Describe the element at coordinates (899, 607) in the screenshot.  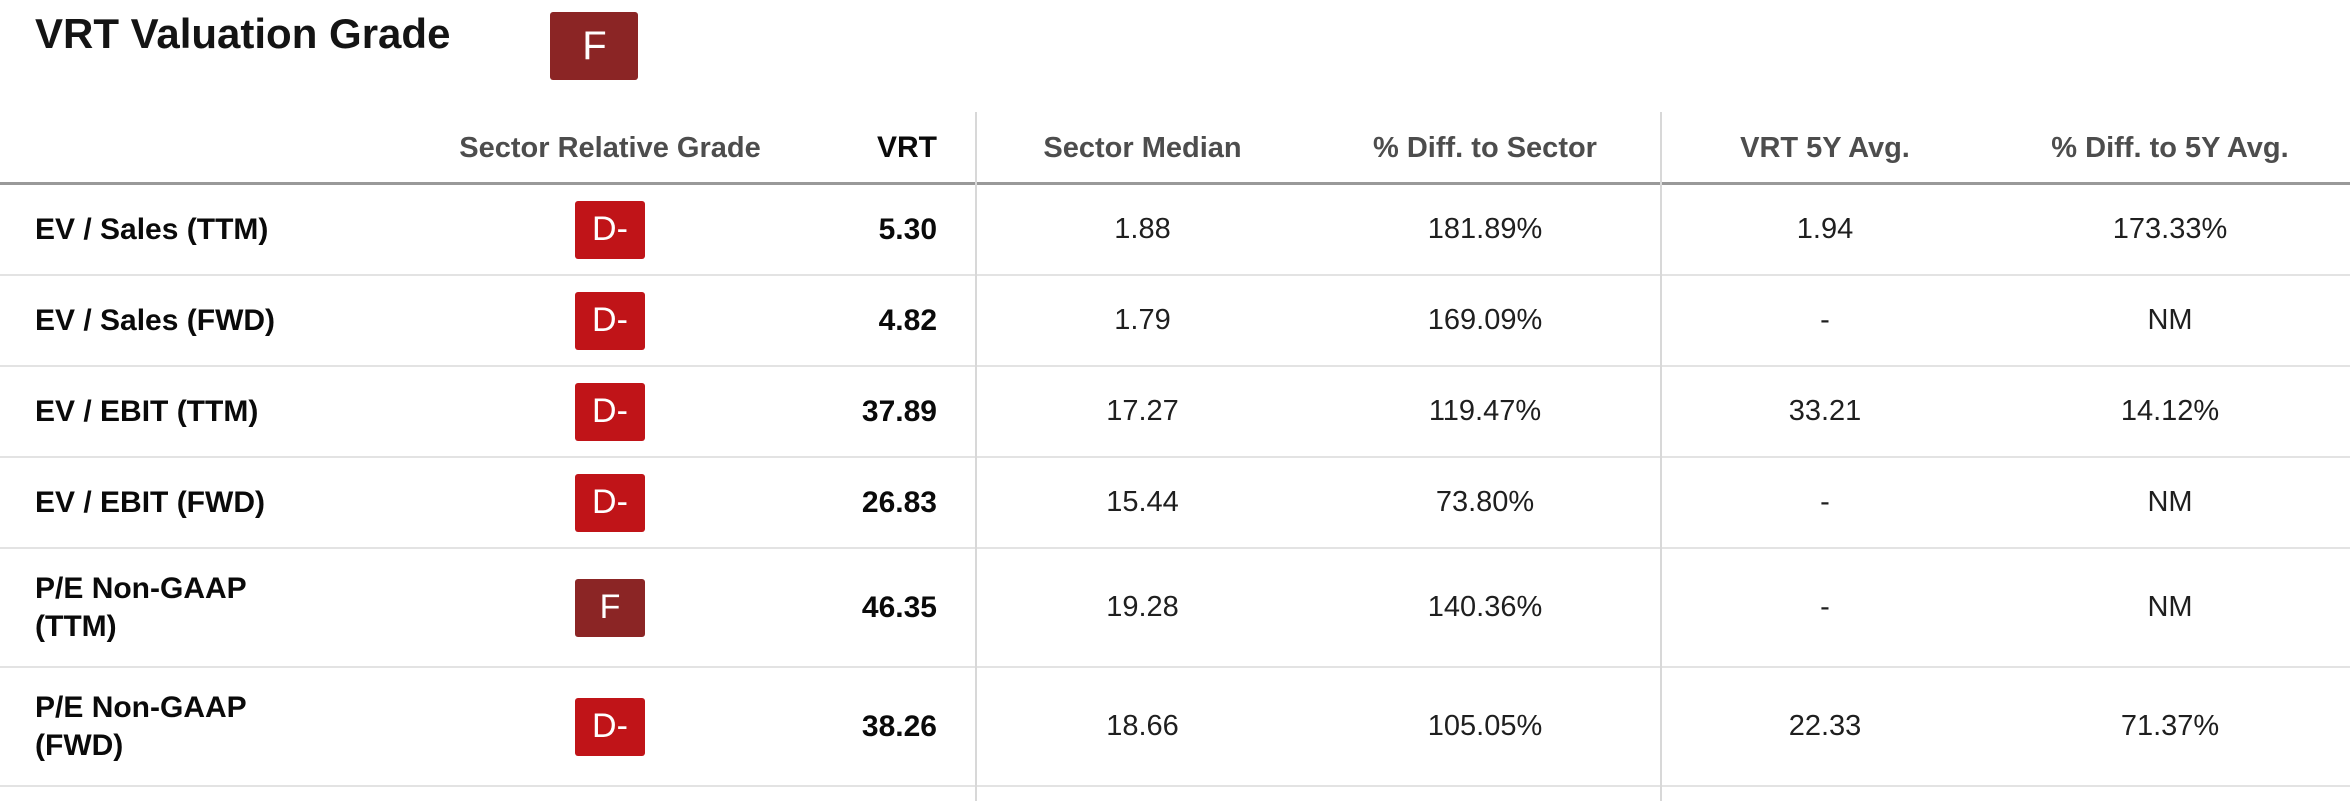
I see `vrt-value: 46.35` at that location.